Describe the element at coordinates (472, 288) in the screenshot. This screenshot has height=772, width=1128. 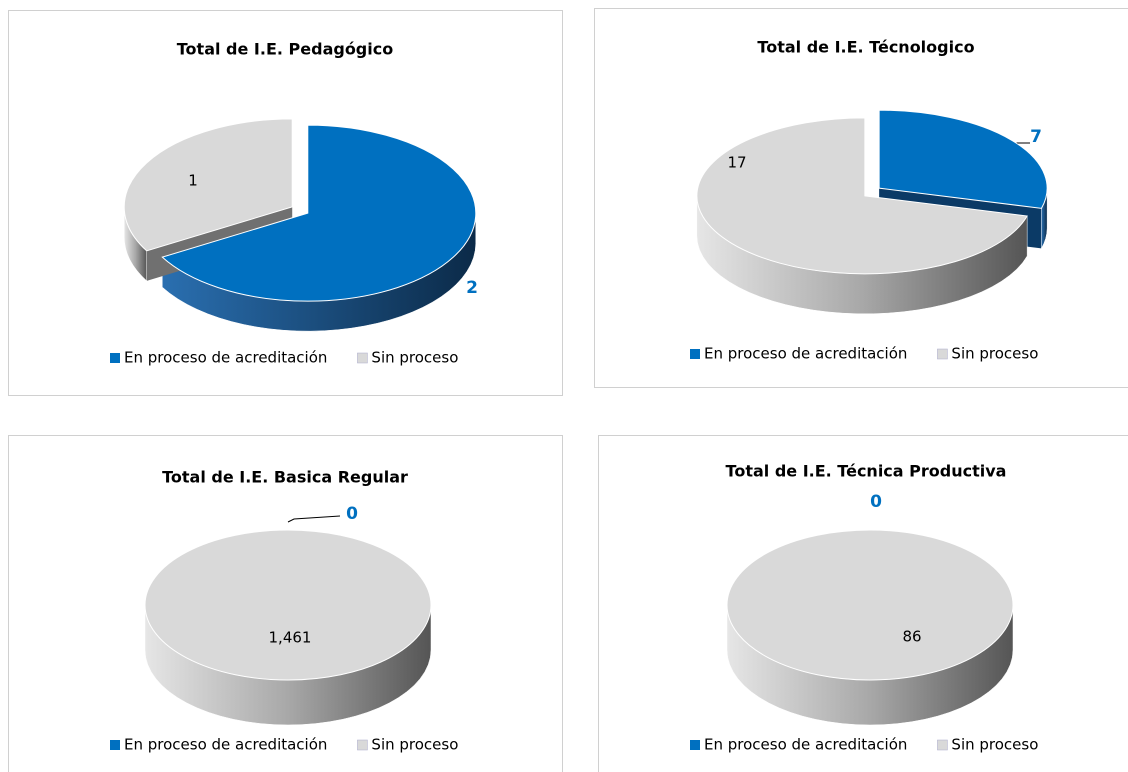
I see `data-label: 2` at that location.